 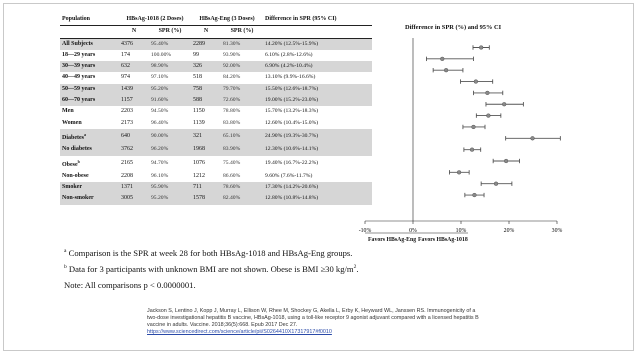 I want to click on row-n2: 1968, so click(x=206, y=150).